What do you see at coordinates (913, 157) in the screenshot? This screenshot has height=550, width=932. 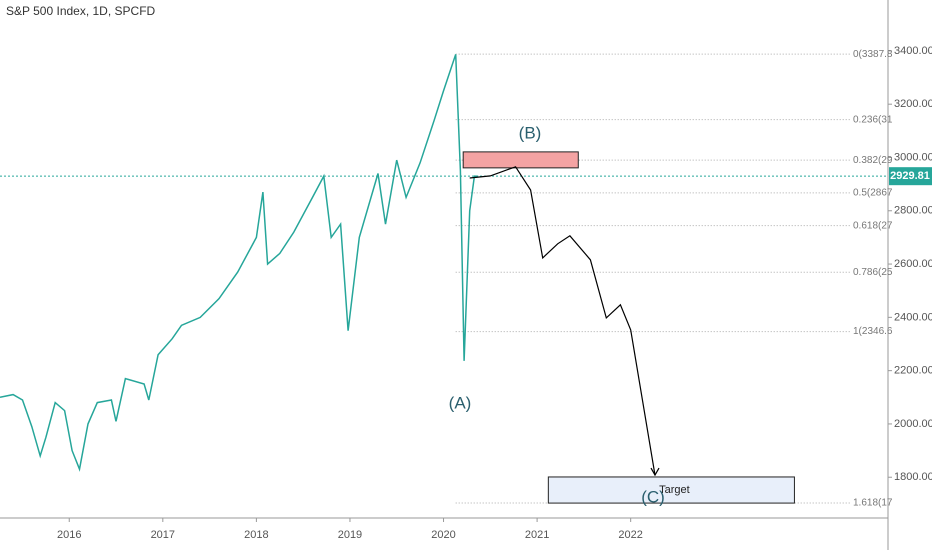 I see `y-tick-label: 3000.00` at bounding box center [913, 157].